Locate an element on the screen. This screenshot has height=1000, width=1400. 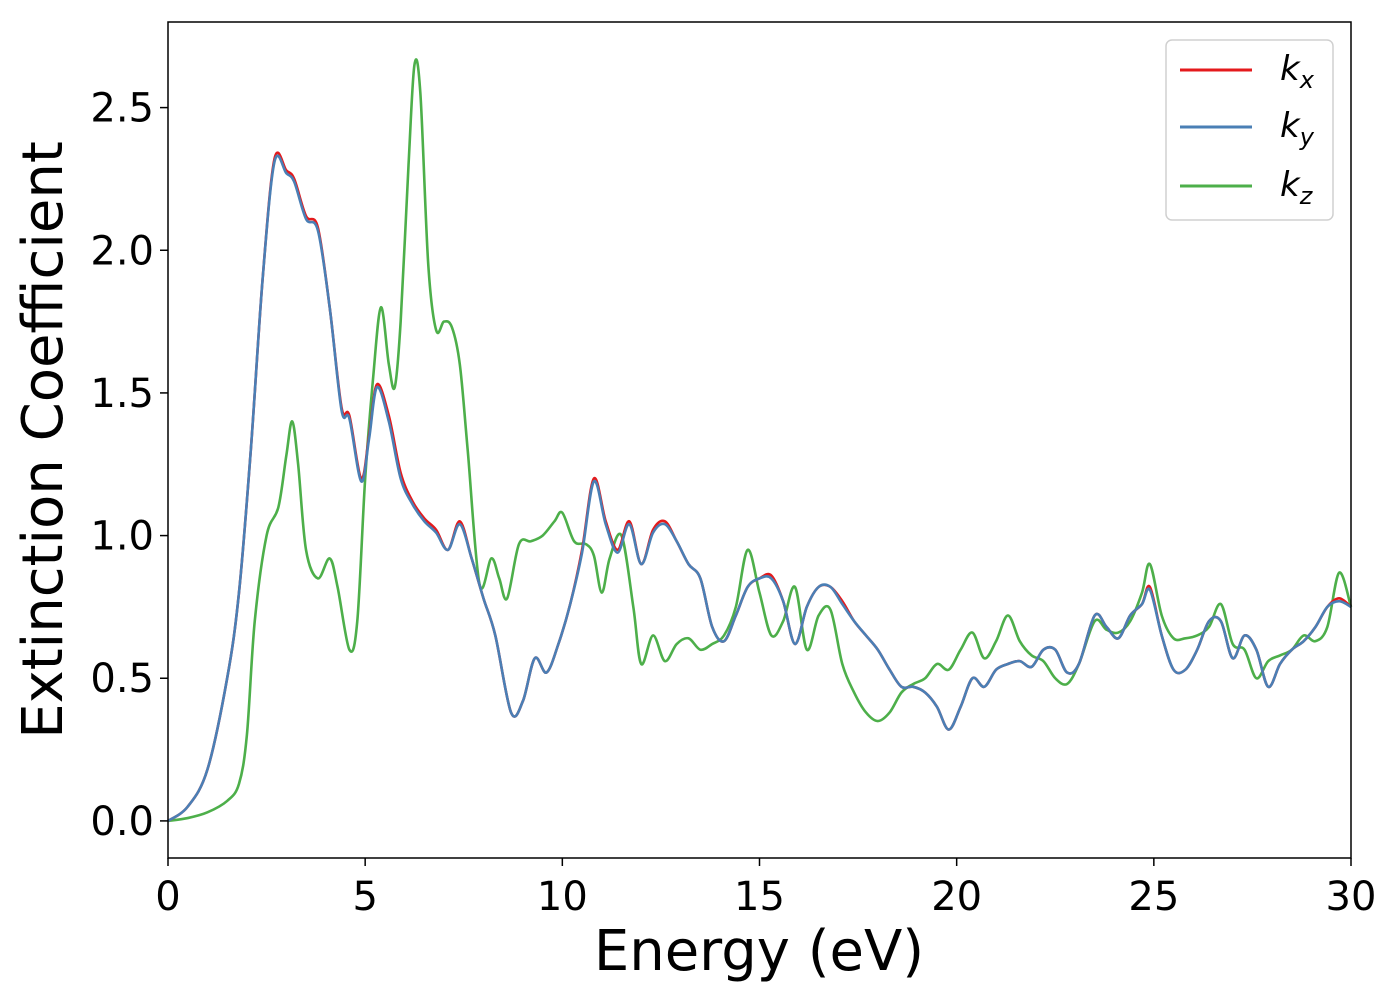
legend-label-ky: ky is located at coordinates (1297, 128).